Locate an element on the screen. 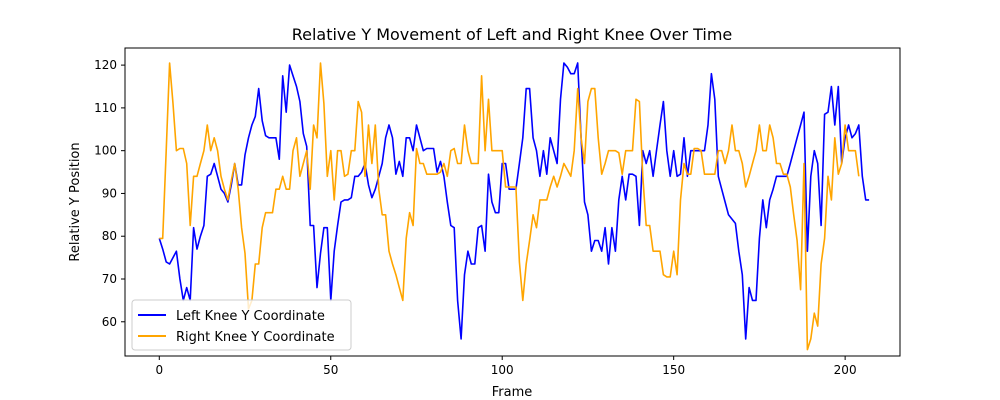 This screenshot has height=400, width=1000. legend-label-left-knee: Left Knee Y Coordinate is located at coordinates (250, 316).